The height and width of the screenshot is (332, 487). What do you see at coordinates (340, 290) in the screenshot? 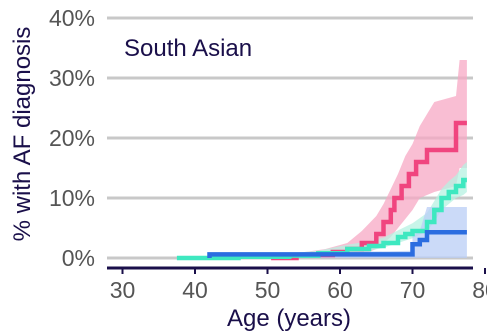
I see `x-tick-label: 60` at bounding box center [340, 290].